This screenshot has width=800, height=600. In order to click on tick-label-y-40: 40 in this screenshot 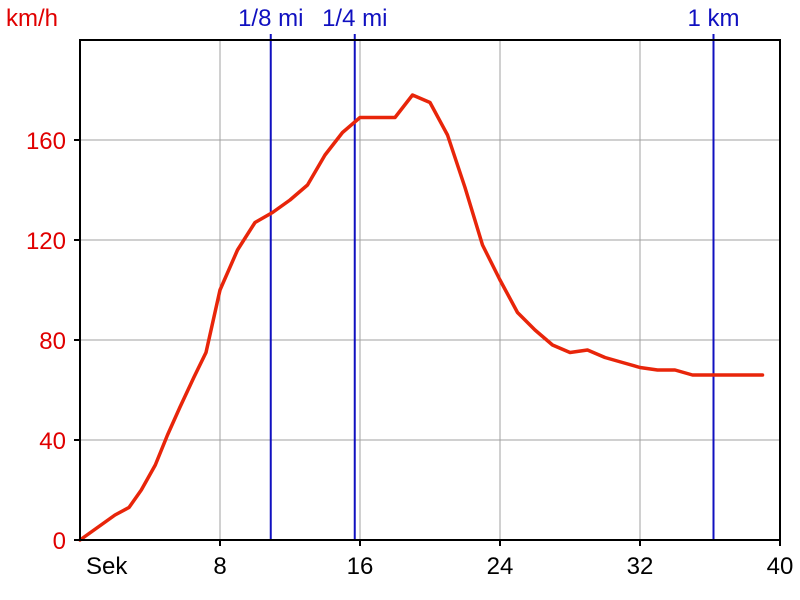, I will do `click(52, 441)`.